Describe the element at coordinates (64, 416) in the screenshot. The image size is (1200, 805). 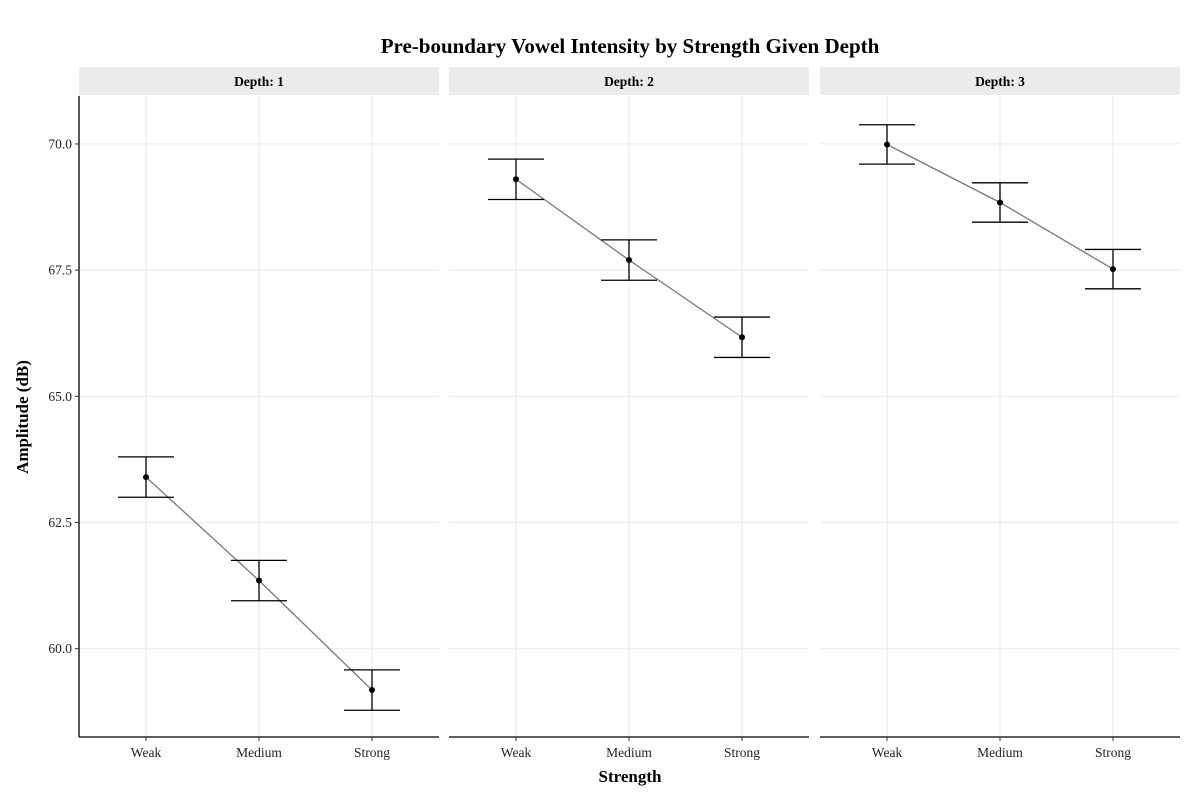
I see `y-axis: 60.0 62.5 65.0 67.5 70.0` at that location.